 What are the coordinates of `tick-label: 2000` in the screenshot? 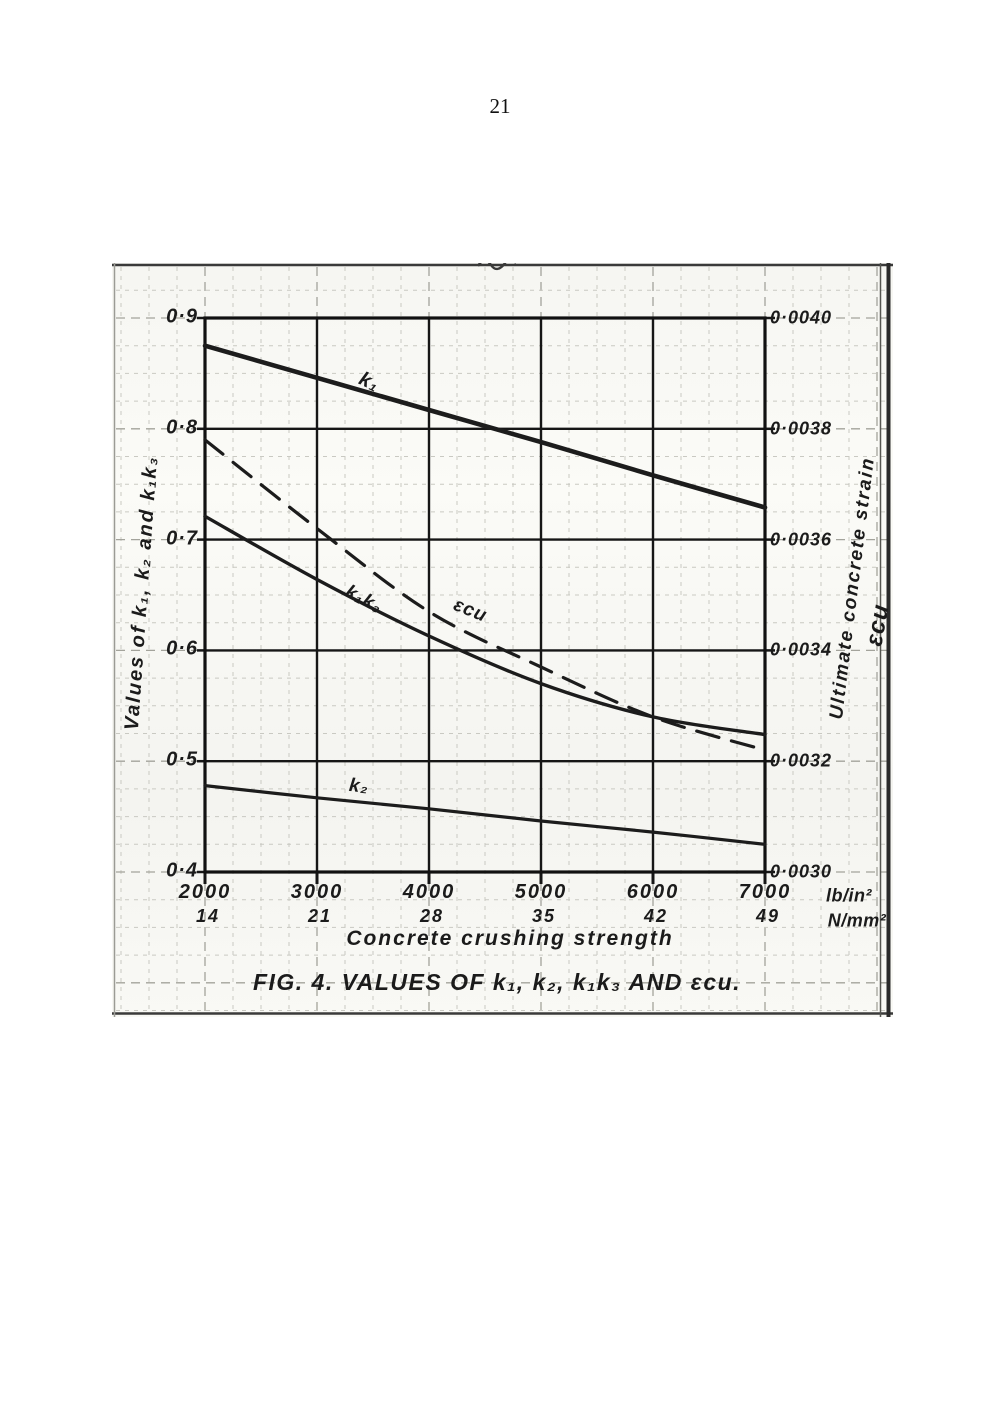 It's located at (205, 892).